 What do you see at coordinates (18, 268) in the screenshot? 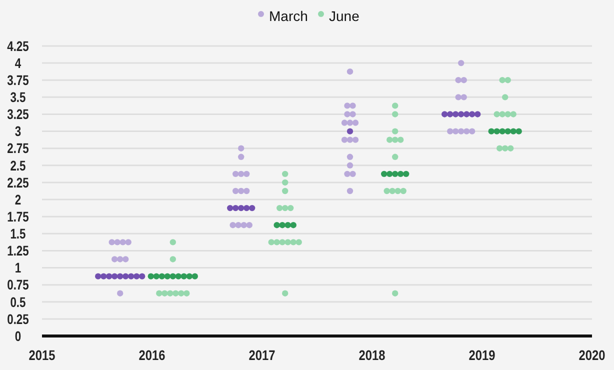
I see `y-tick-label: 1` at bounding box center [18, 268].